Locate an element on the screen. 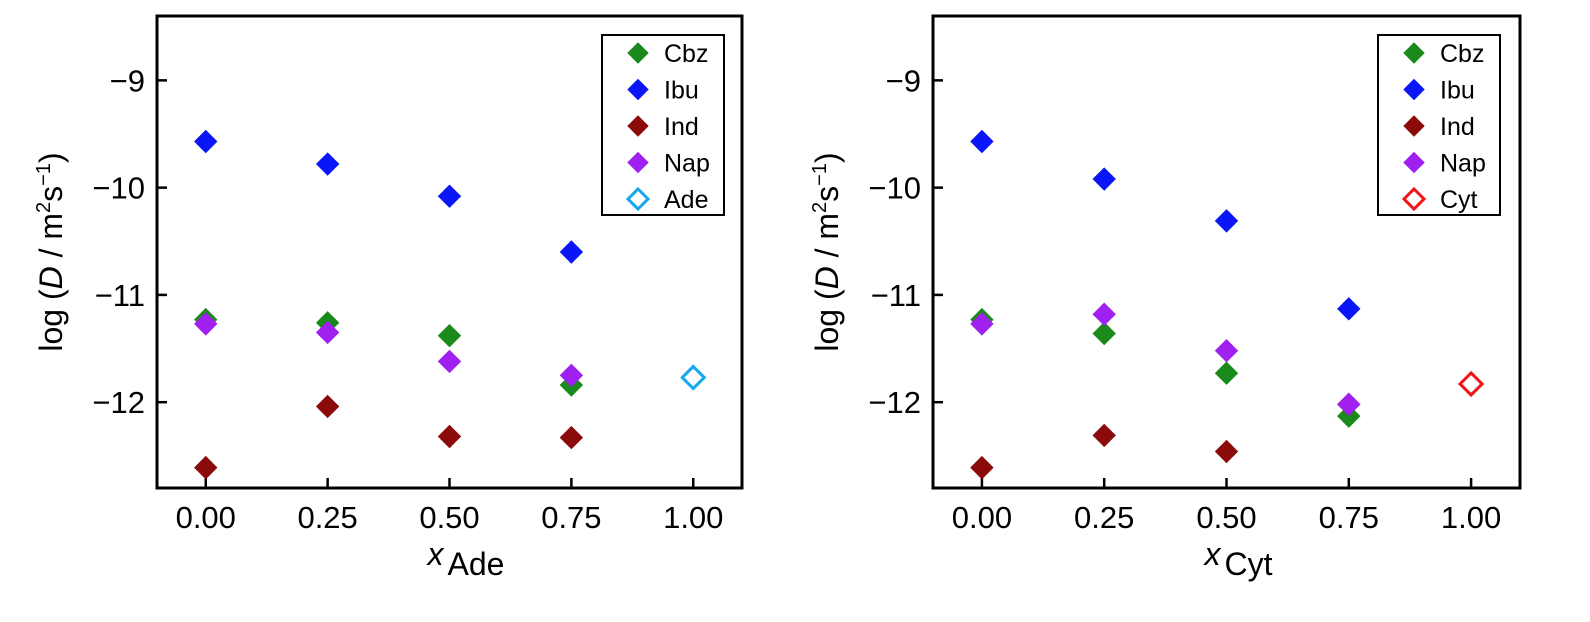 This screenshot has height=622, width=1590. x-axis-label-subscript: Cyt is located at coordinates (1249, 564).